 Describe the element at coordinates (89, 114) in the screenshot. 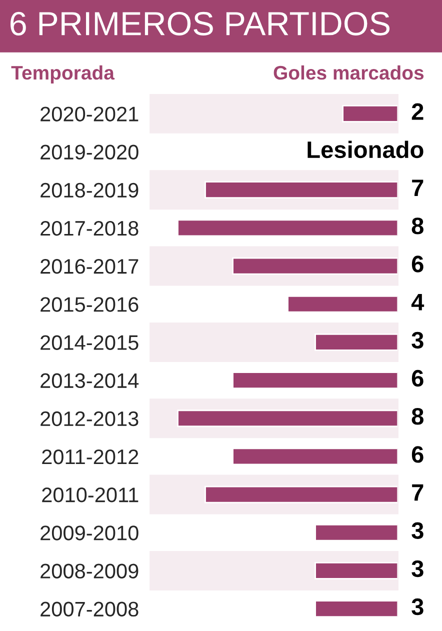

I see `y-tick-label: 2020-2021` at that location.